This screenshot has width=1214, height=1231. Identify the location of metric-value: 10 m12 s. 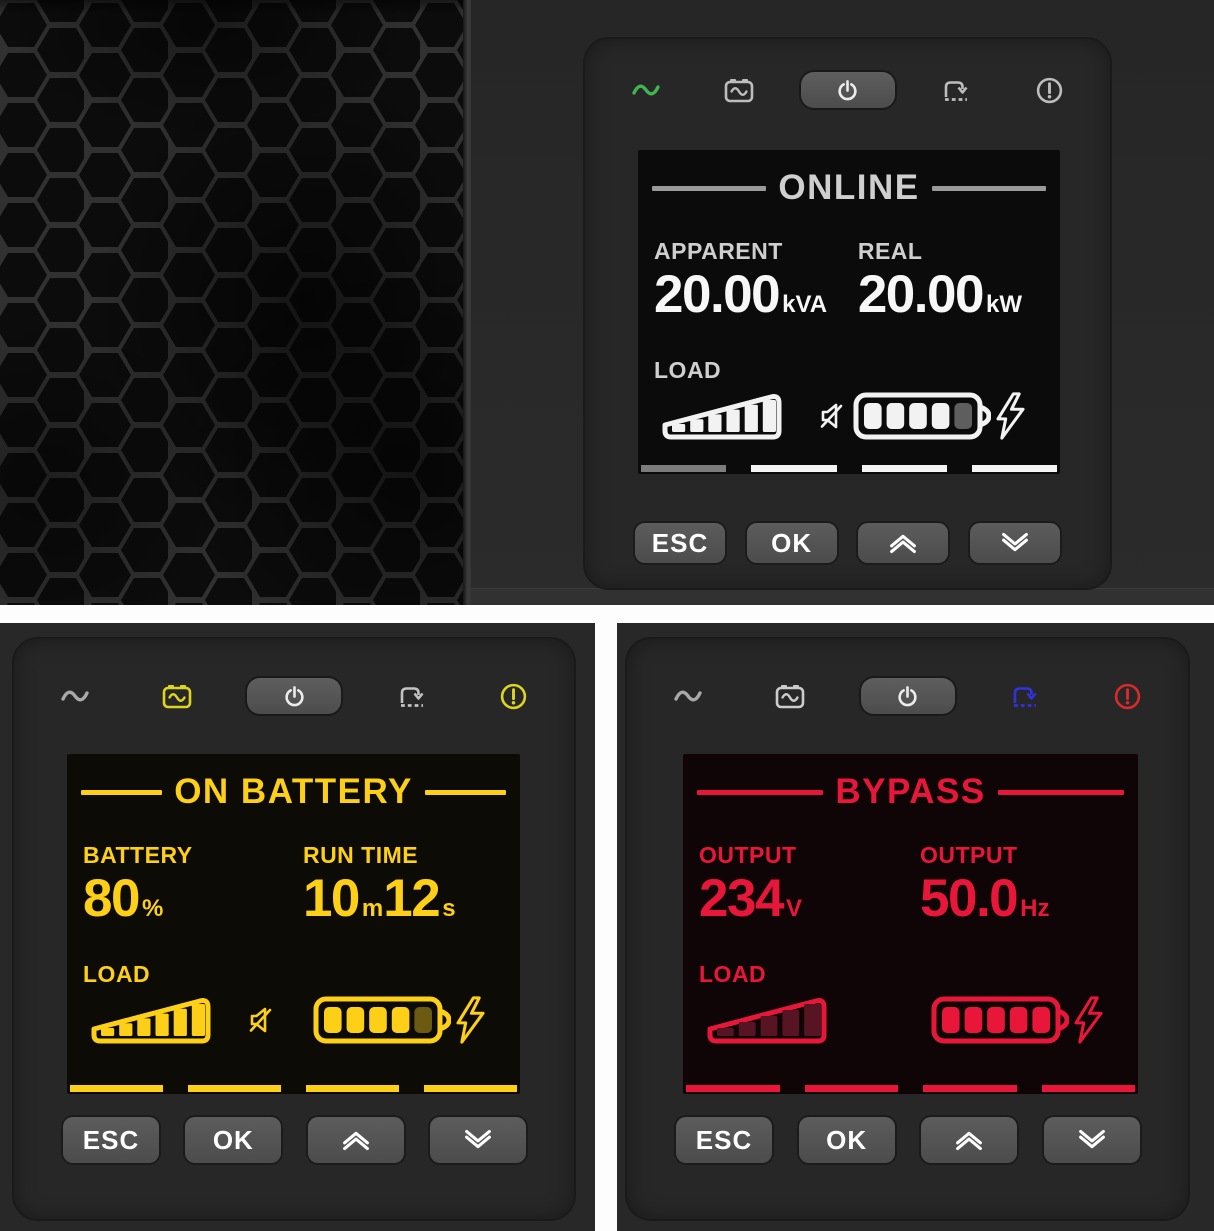
(379, 898).